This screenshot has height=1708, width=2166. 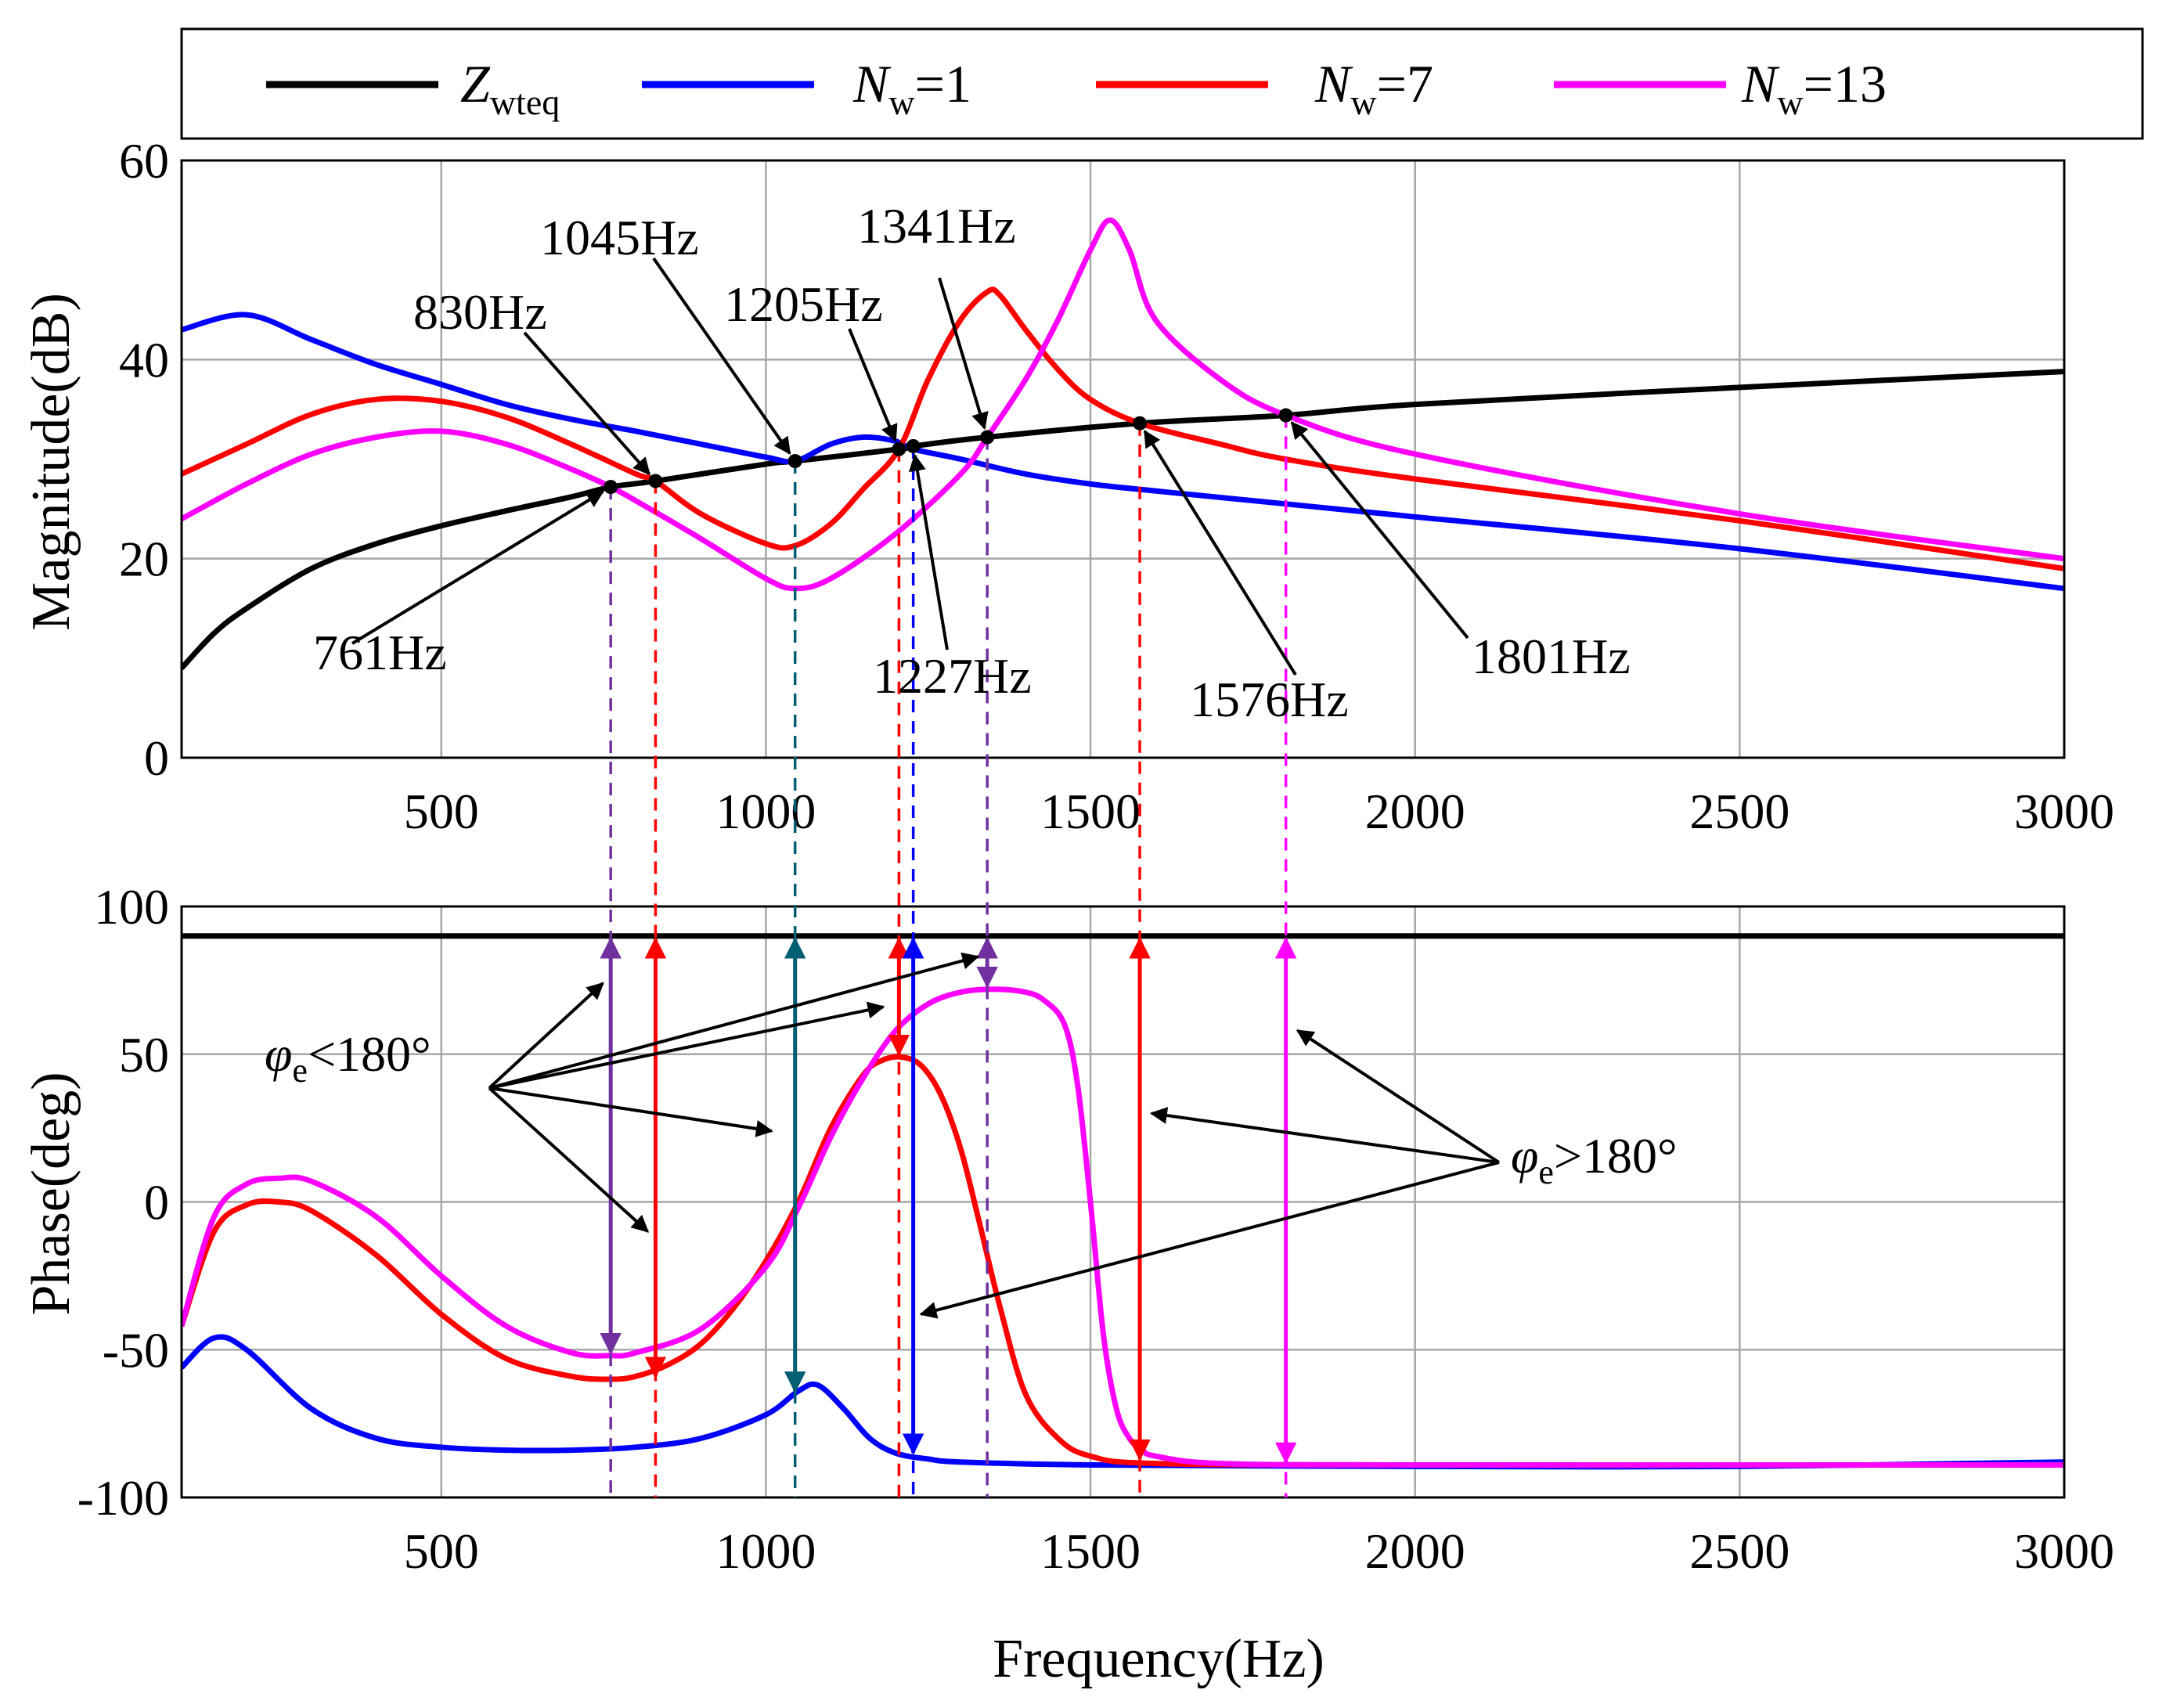 I want to click on phase-xtick-label: 2000, so click(x=1415, y=1551).